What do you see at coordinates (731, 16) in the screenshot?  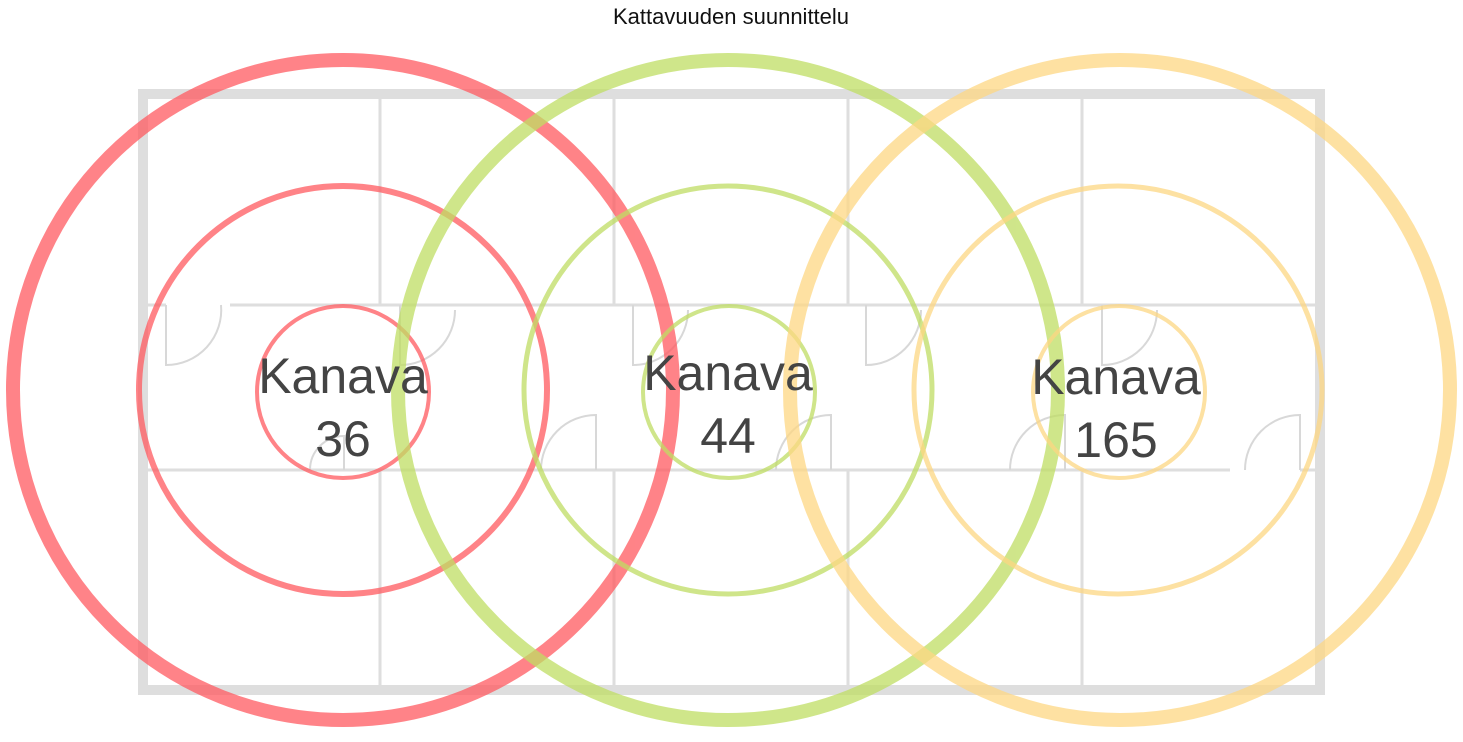 I see `title: Kattavuuden suunnittelu` at bounding box center [731, 16].